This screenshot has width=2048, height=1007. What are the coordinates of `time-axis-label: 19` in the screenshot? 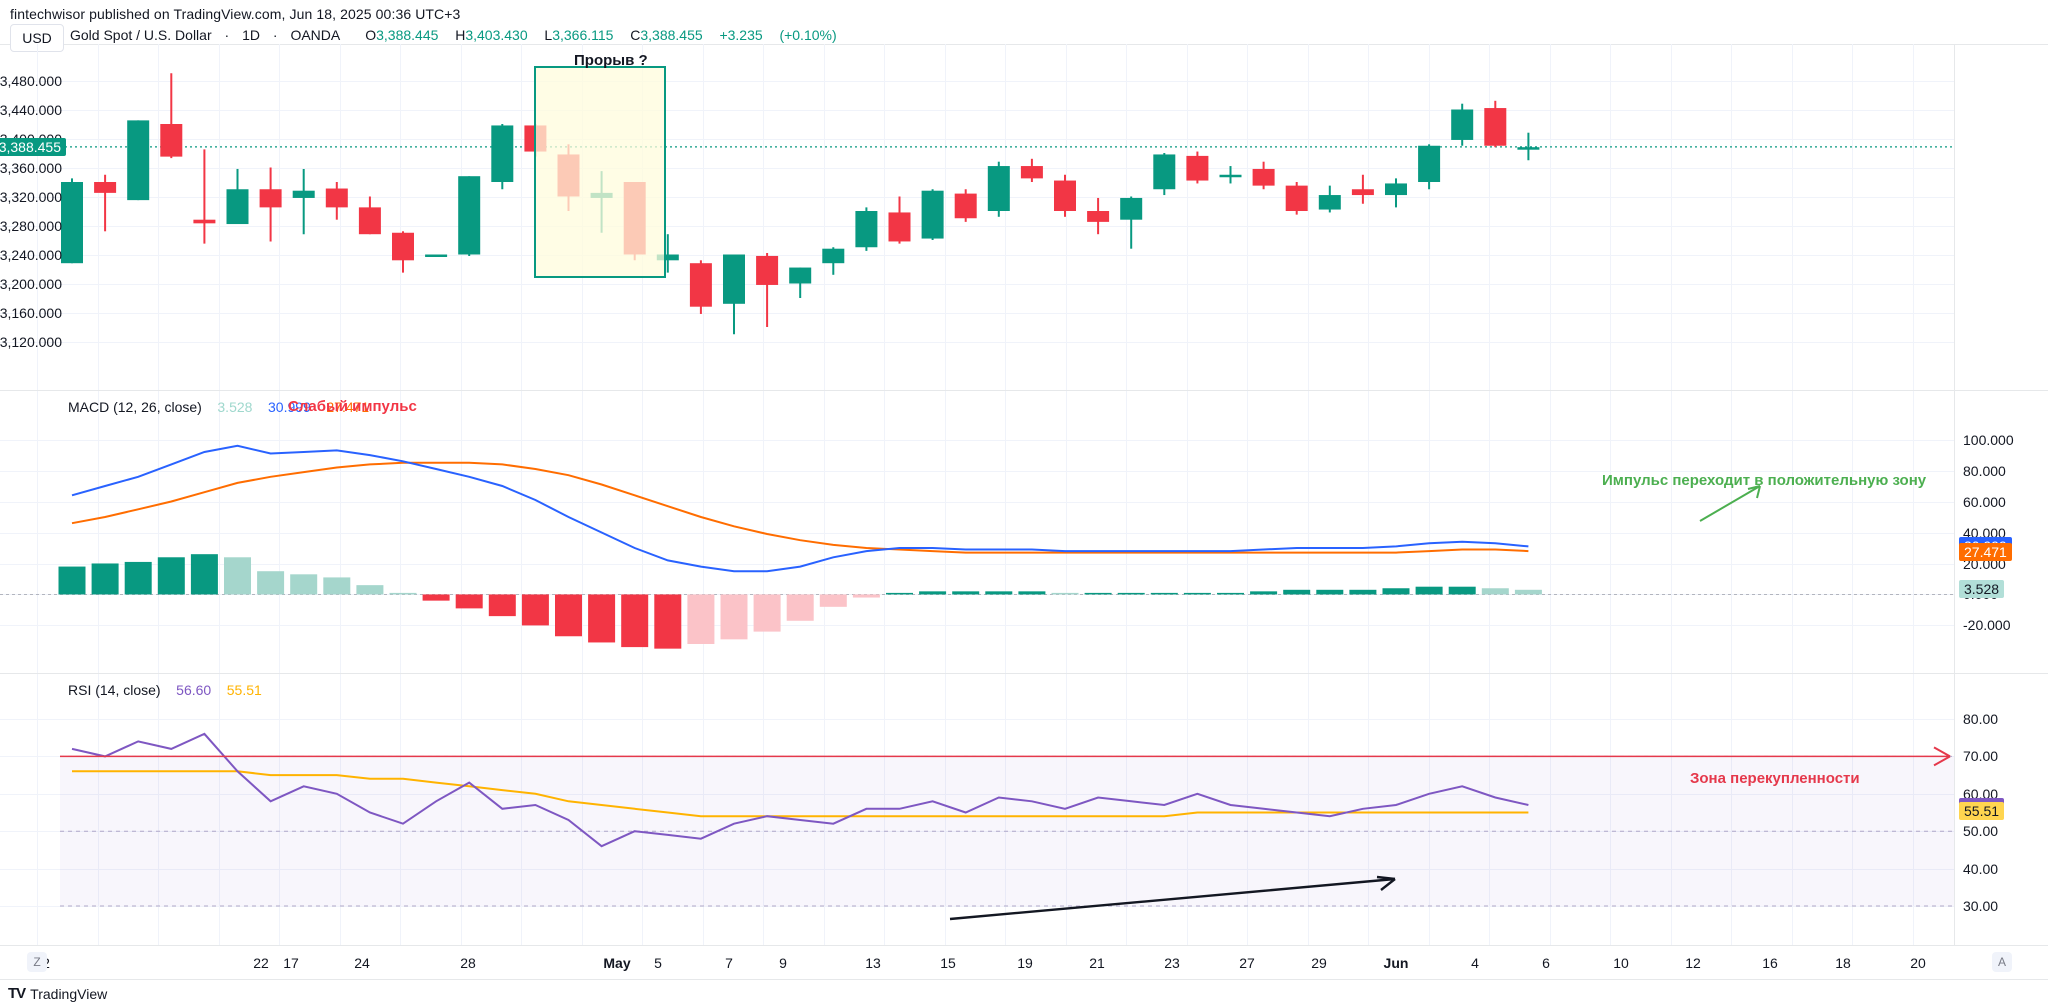 It's located at (1025, 963).